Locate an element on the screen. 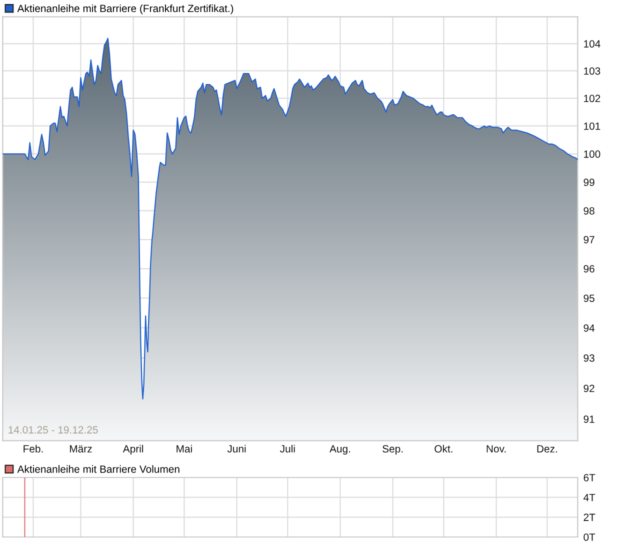 The width and height of the screenshot is (620, 546). x-tick-label: Juni is located at coordinates (236, 448).